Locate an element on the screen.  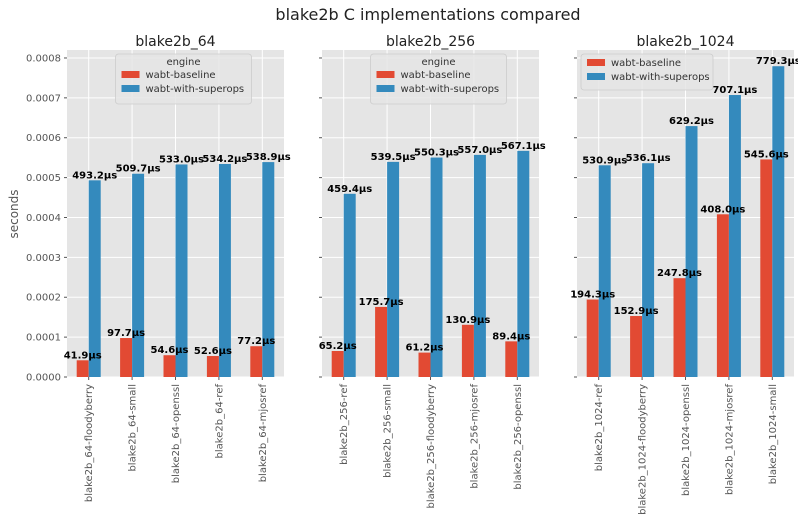
legend: wabt-baseline wabt-with-superops is located at coordinates (647, 72).